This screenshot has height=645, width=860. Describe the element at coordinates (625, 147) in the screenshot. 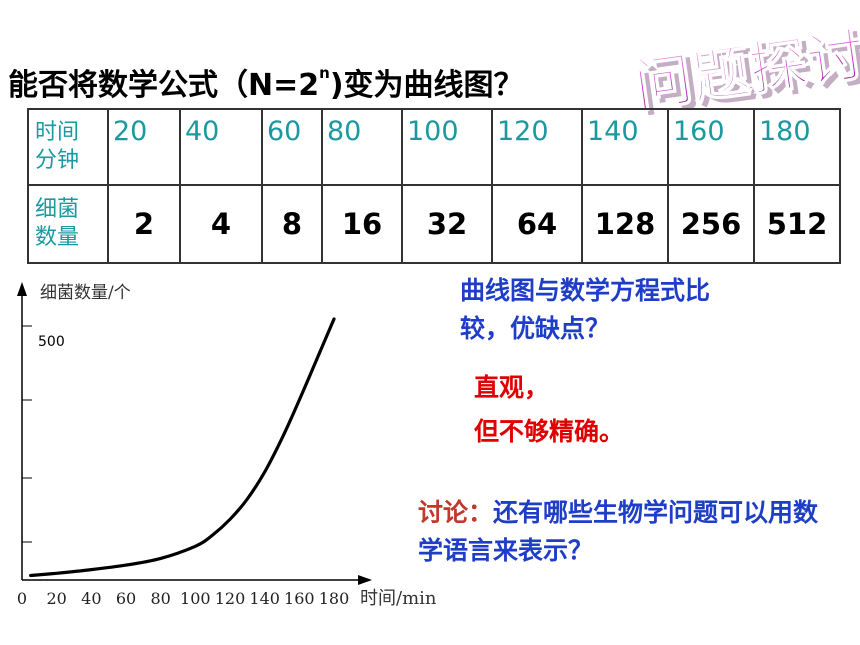

I see `time-cell: 140` at that location.